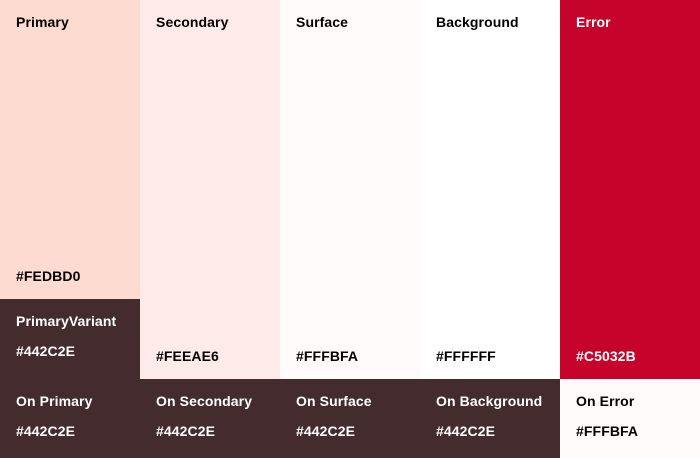 The width and height of the screenshot is (700, 458). Describe the element at coordinates (630, 418) in the screenshot. I see `swatch-on-error: On Error #FFFBFA` at that location.